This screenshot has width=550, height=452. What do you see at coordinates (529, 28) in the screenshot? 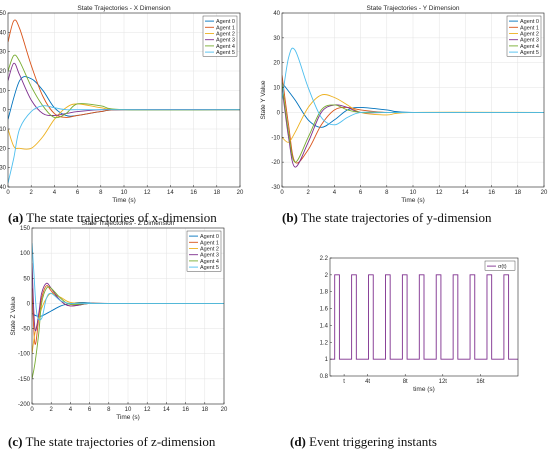
I see `chart-b-legend-entry-1: Agent 1` at bounding box center [529, 28].